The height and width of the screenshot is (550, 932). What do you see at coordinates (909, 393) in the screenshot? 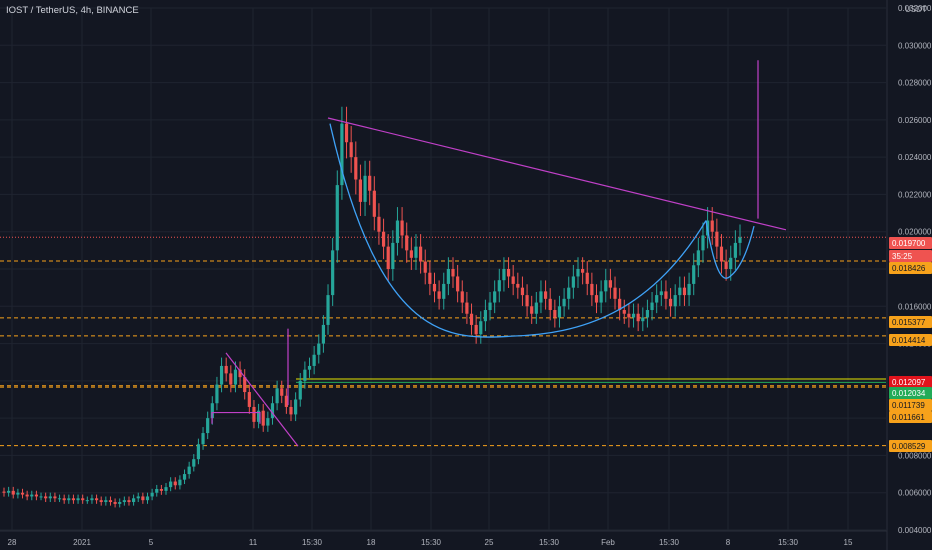
I see `price-tag-label: 0.012034` at bounding box center [909, 393].